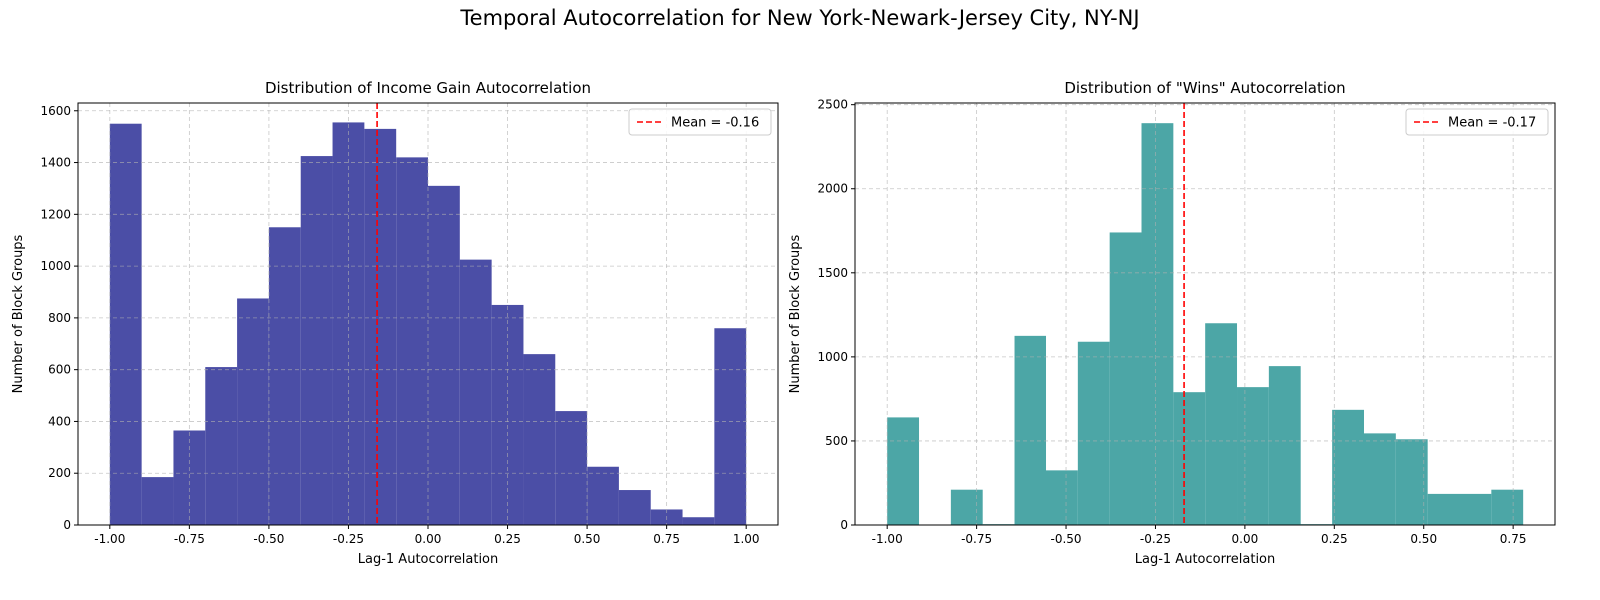 This screenshot has width=1600, height=600. What do you see at coordinates (59, 473) in the screenshot?
I see `y-tick-label: 200` at bounding box center [59, 473].